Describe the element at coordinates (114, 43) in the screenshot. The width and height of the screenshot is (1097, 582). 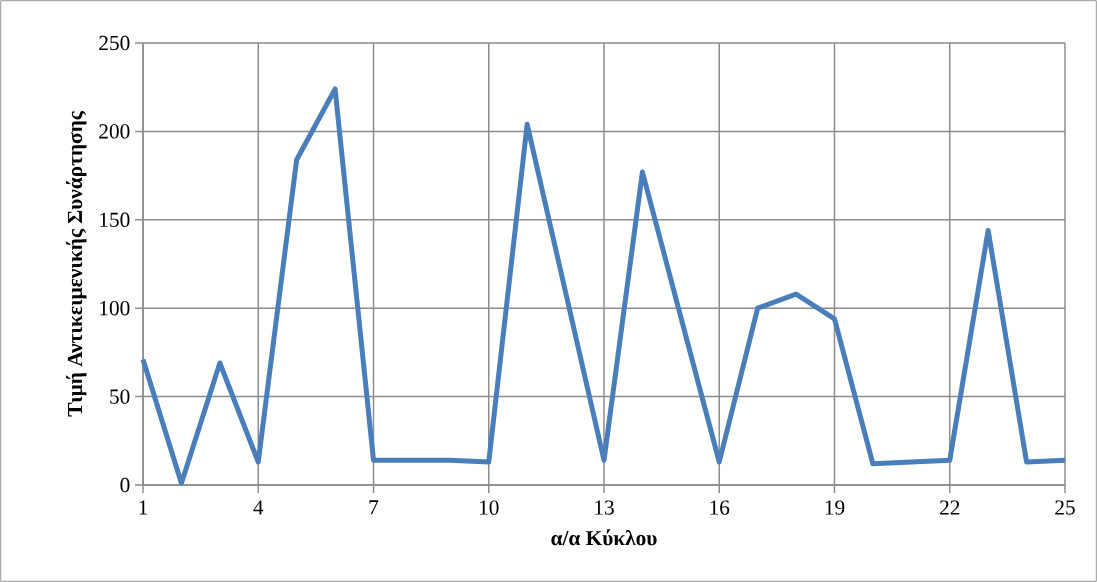
I see `y-tick-label: 250` at that location.